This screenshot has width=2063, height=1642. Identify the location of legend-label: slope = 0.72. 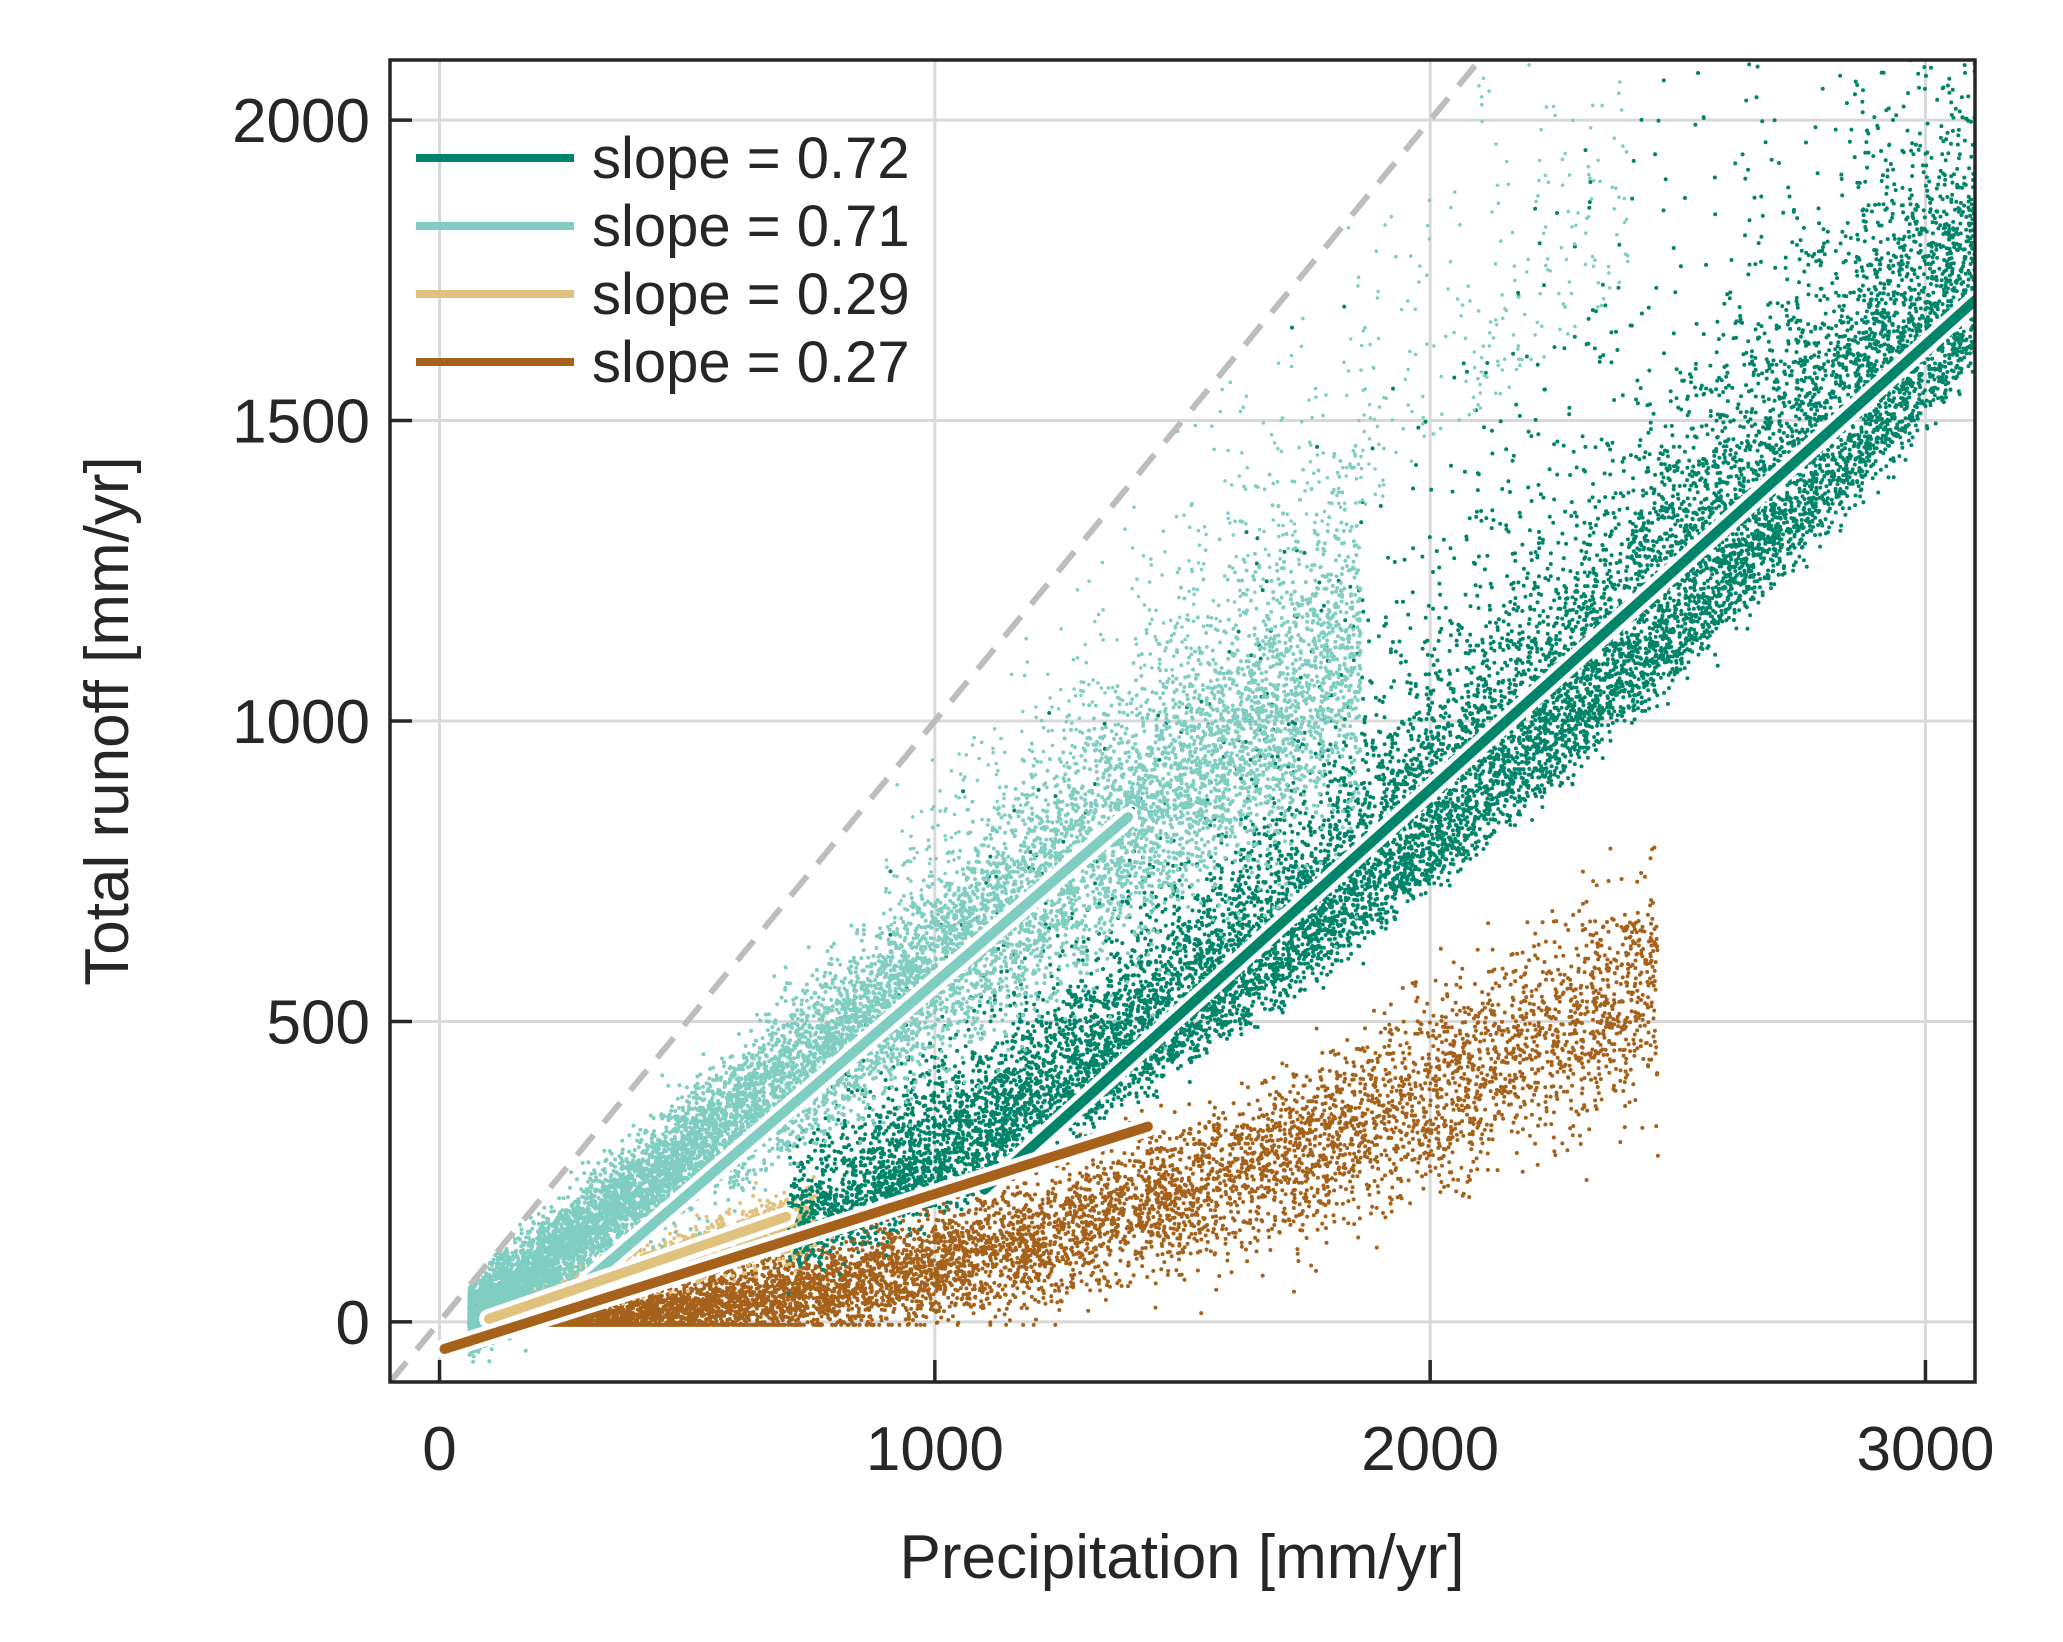
(751, 158).